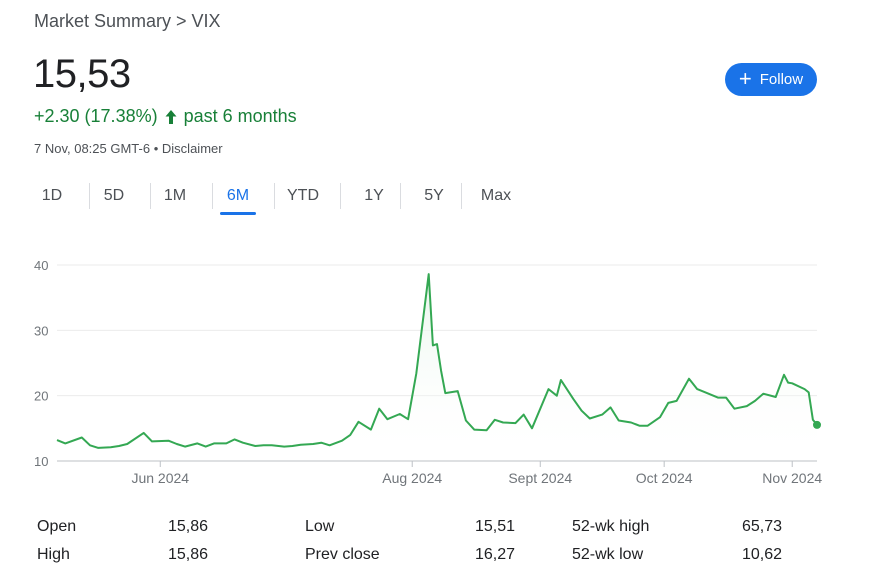  I want to click on y-tick-label: 20, so click(41, 396).